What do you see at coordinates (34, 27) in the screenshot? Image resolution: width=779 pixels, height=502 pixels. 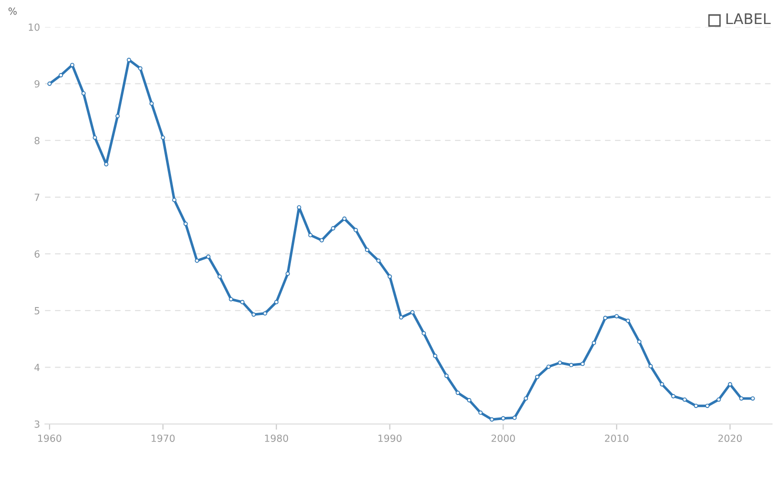 I see `y-tick-label: 10` at bounding box center [34, 27].